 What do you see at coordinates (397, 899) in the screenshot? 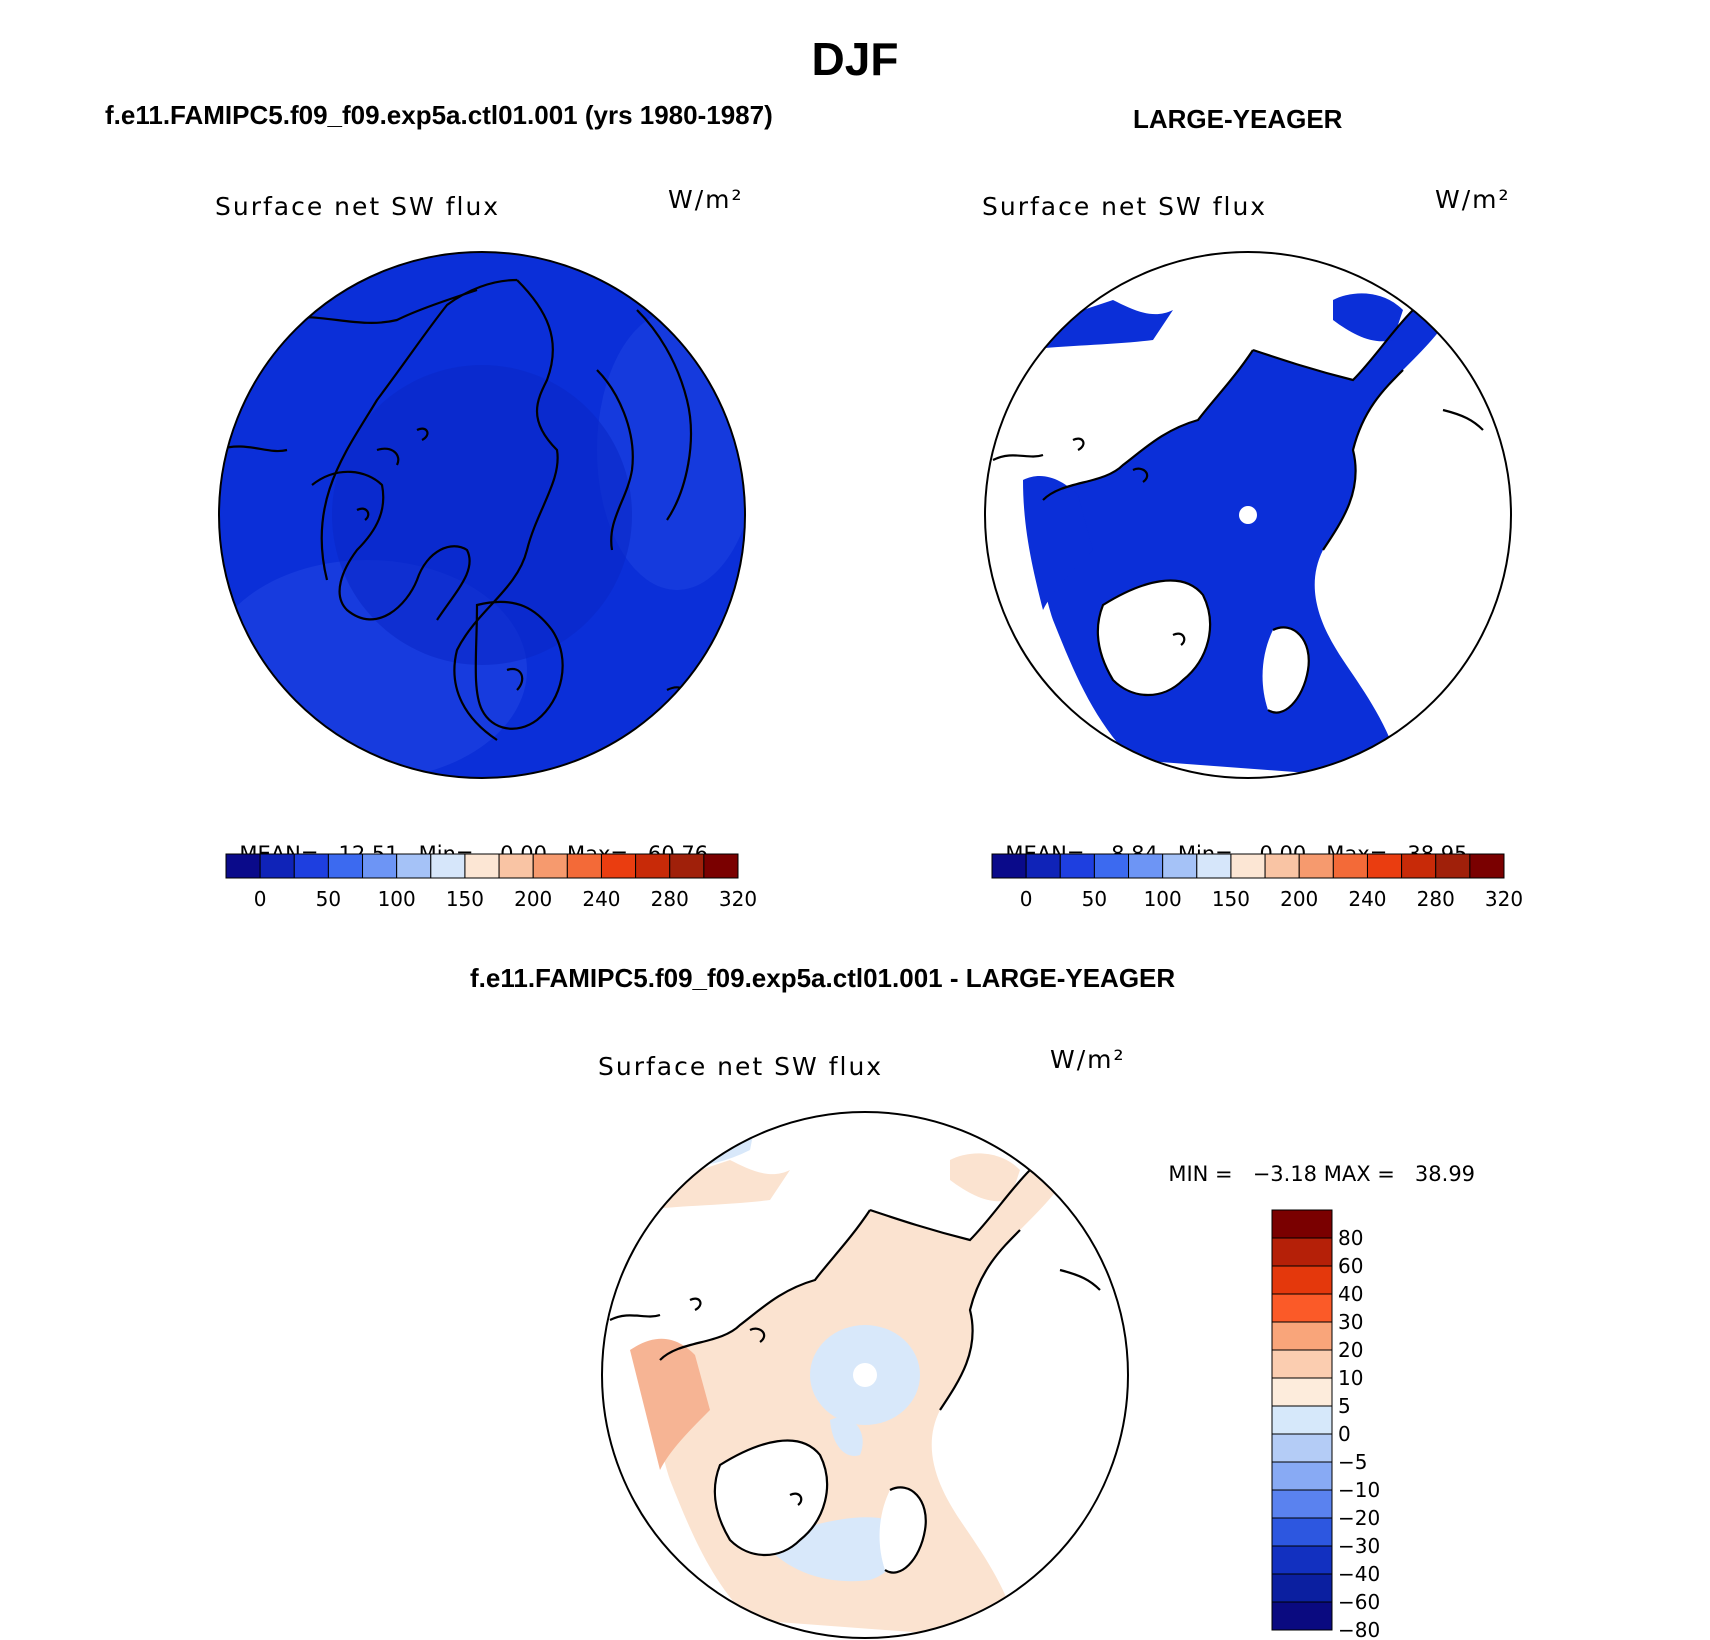
I see `panel1-colorbar-tick-label: 100` at bounding box center [397, 899].